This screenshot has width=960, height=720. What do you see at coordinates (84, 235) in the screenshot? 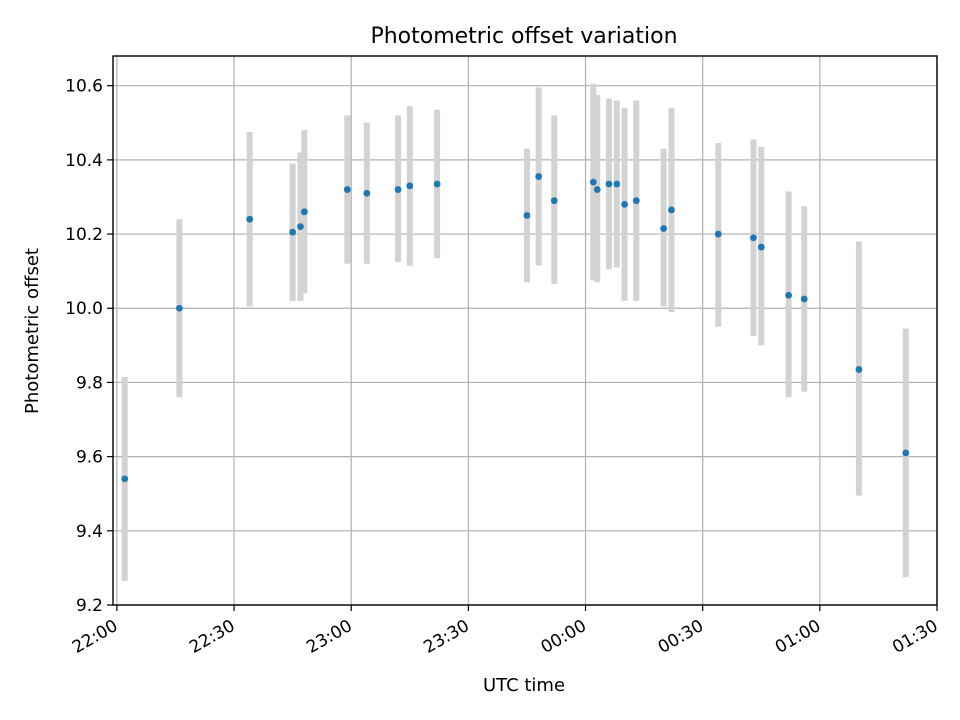
I see `y-tick-label: 10.2` at bounding box center [84, 235].